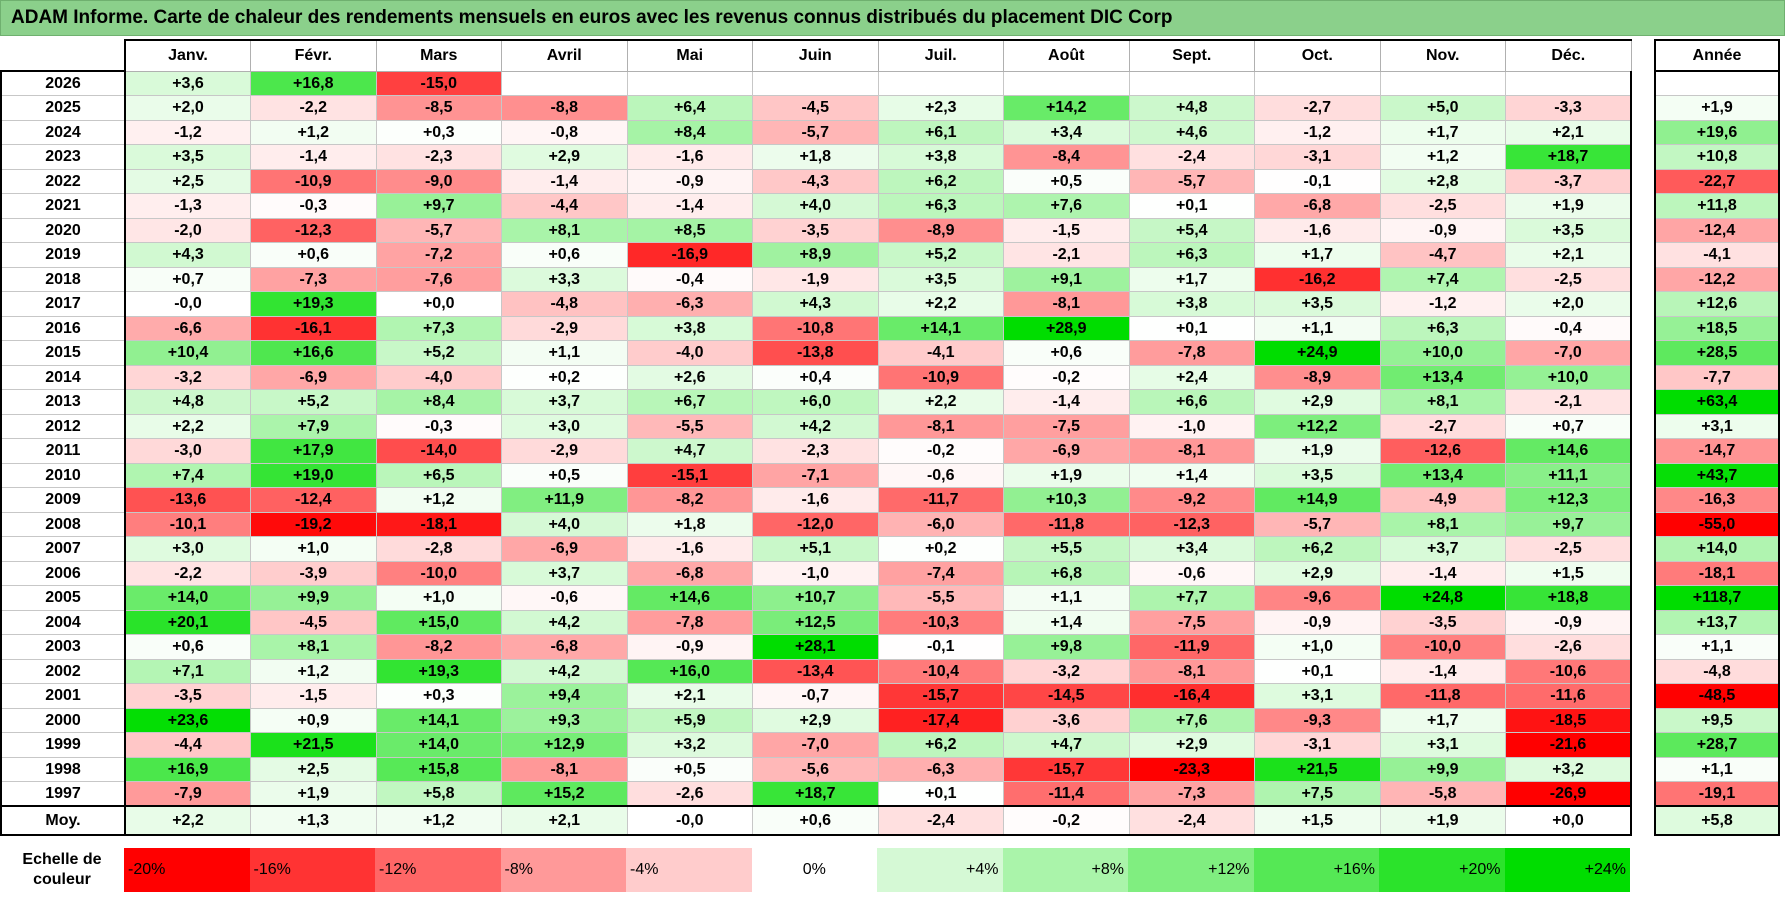 The width and height of the screenshot is (1787, 912). I want to click on heat-cell: -4,5, so click(815, 108).